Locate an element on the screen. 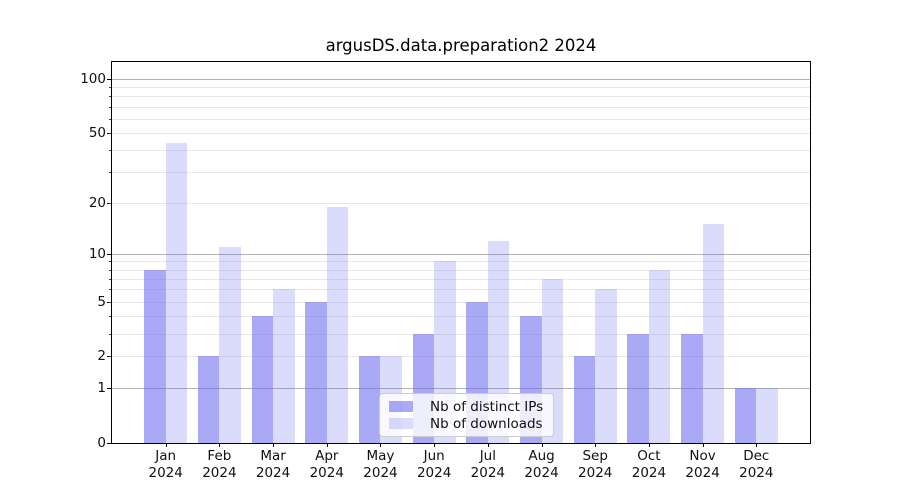 Image resolution: width=900 pixels, height=500 pixels. x-tick-month: Feb is located at coordinates (219, 456).